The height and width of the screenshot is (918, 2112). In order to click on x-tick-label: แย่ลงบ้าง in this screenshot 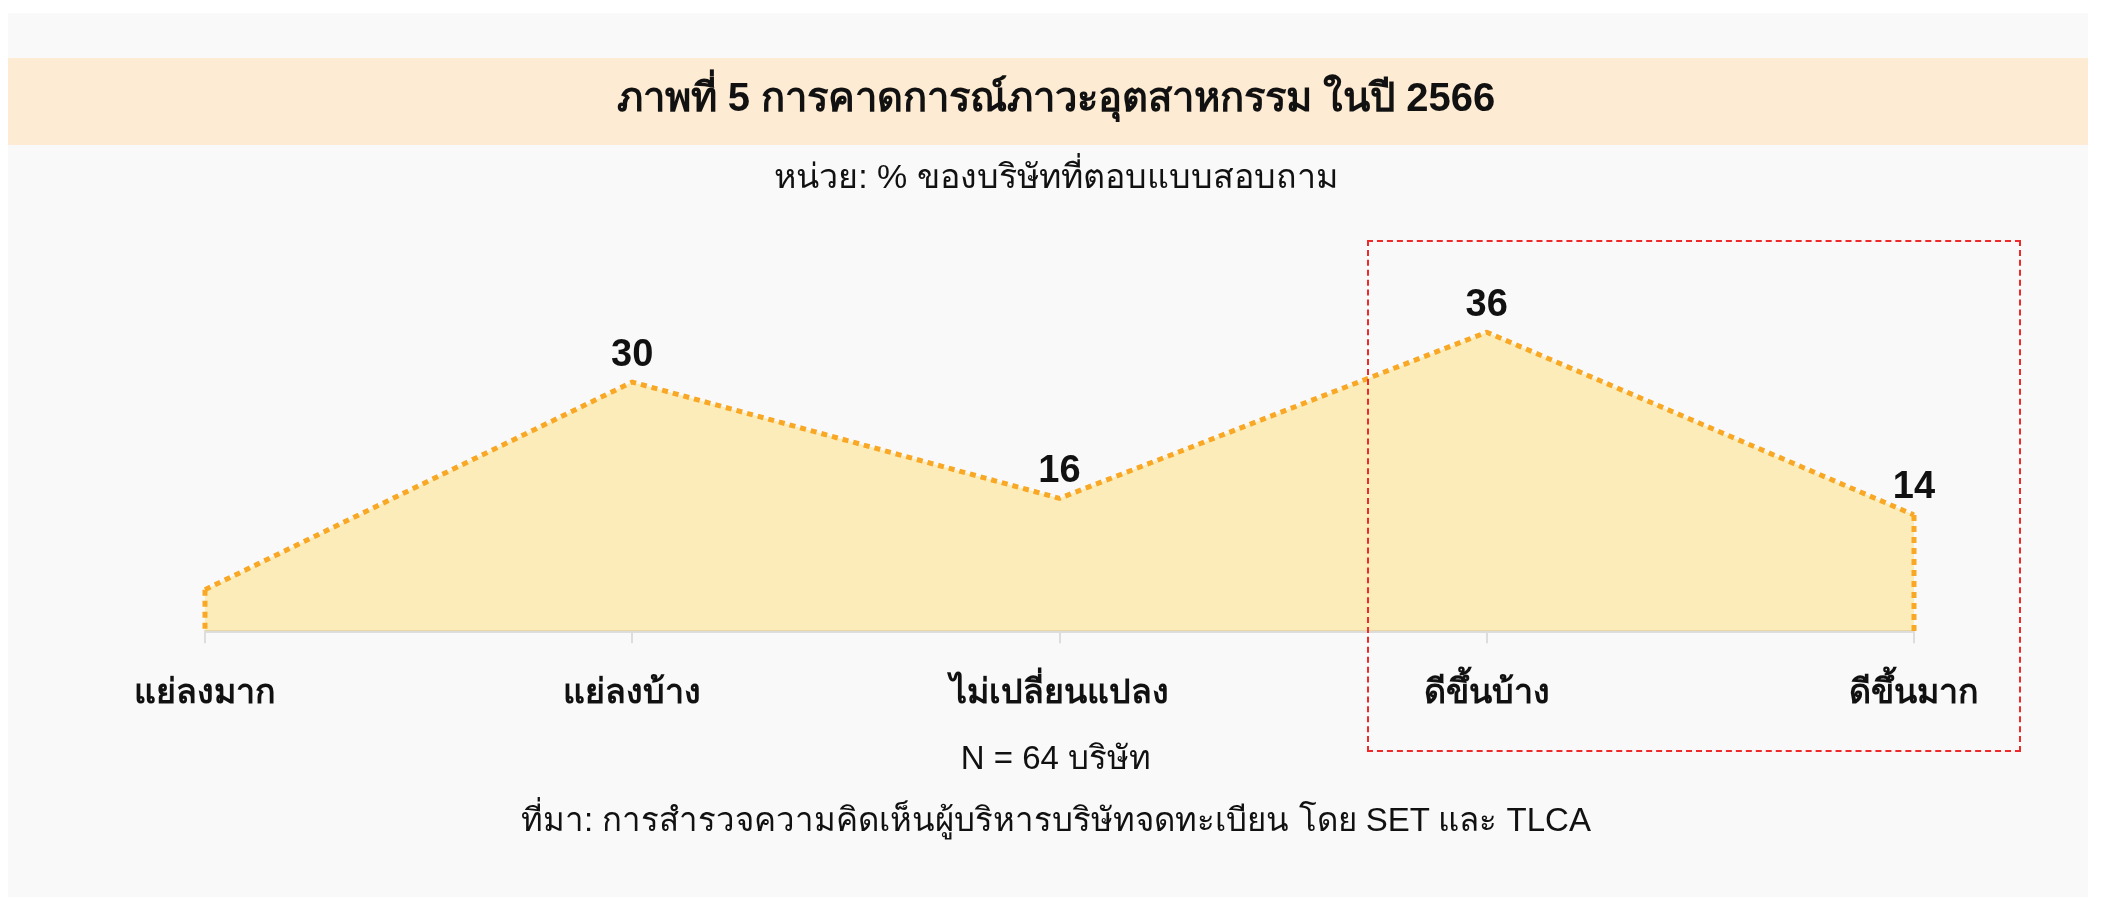, I will do `click(632, 690)`.